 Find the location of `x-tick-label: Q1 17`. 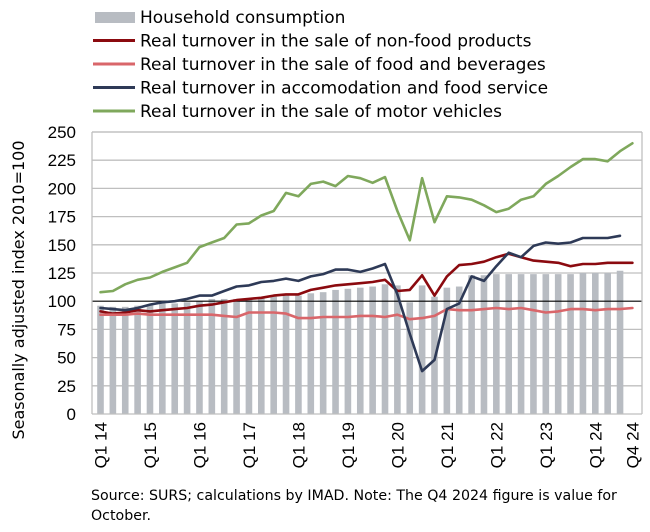

x-tick-label: Q1 17 is located at coordinates (249, 445).